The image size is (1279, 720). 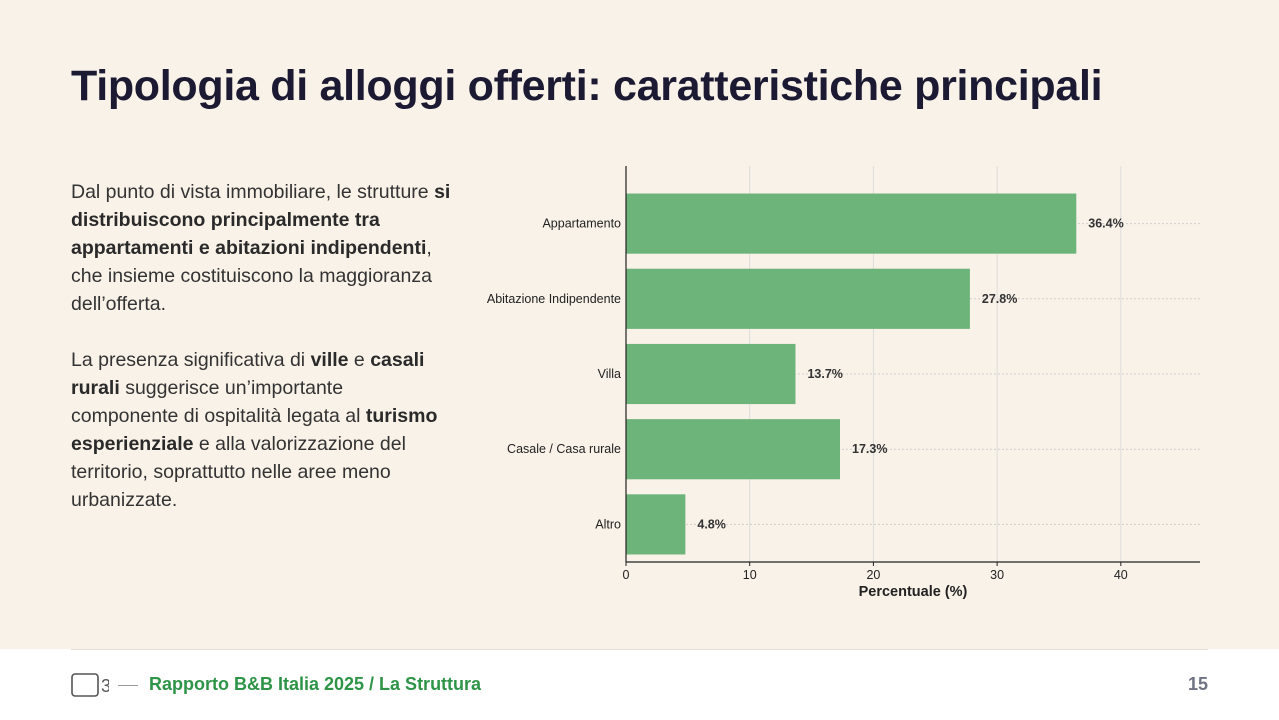 I want to click on x-tick-label-0: 0, so click(x=626, y=575).